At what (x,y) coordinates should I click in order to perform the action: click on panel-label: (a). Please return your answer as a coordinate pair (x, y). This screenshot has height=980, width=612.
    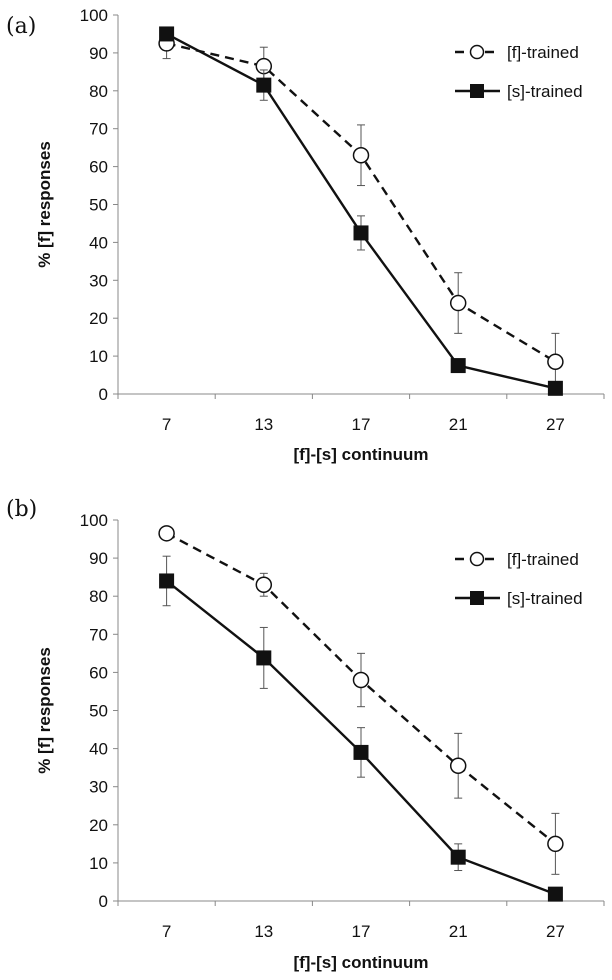
    Looking at the image, I should click on (21, 26).